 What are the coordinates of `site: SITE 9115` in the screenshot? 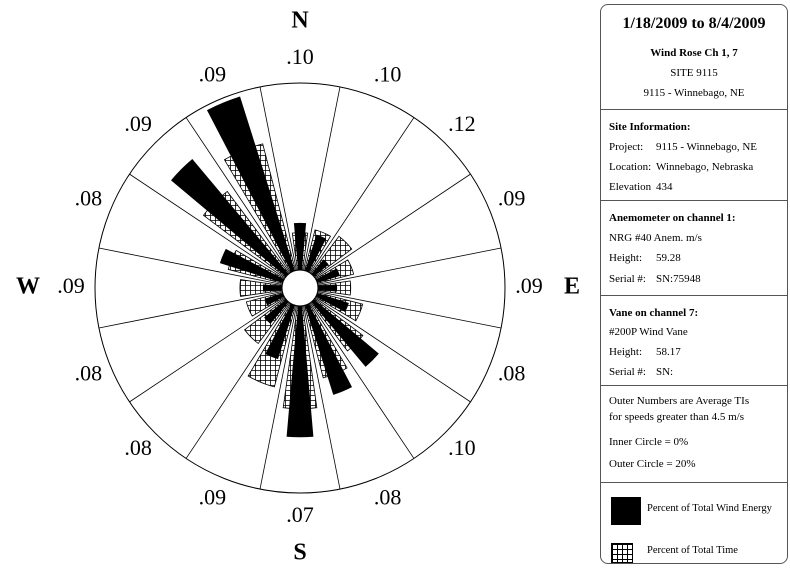 It's located at (694, 73).